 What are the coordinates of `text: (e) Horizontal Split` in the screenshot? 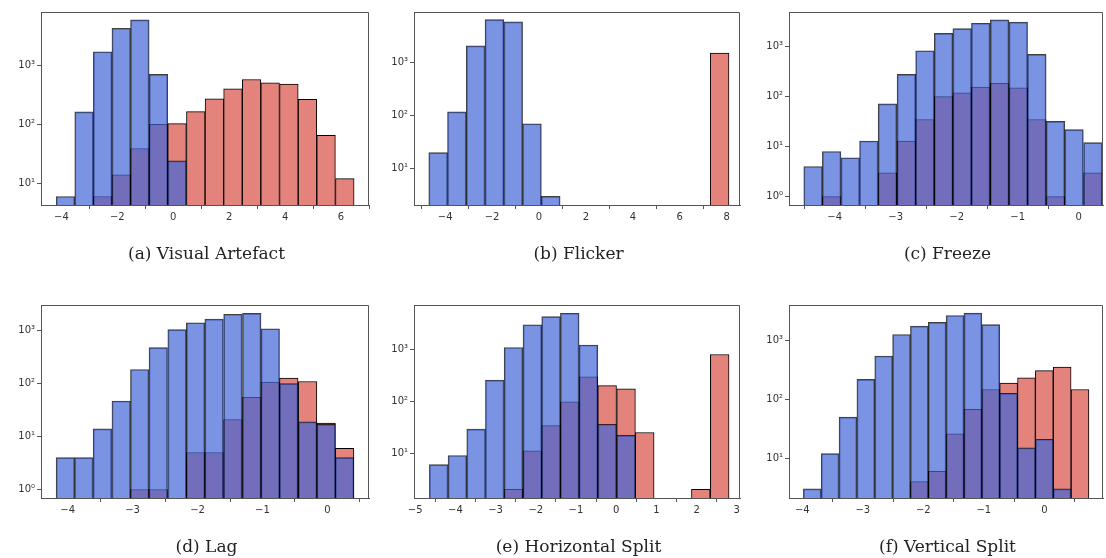 It's located at (578, 546).